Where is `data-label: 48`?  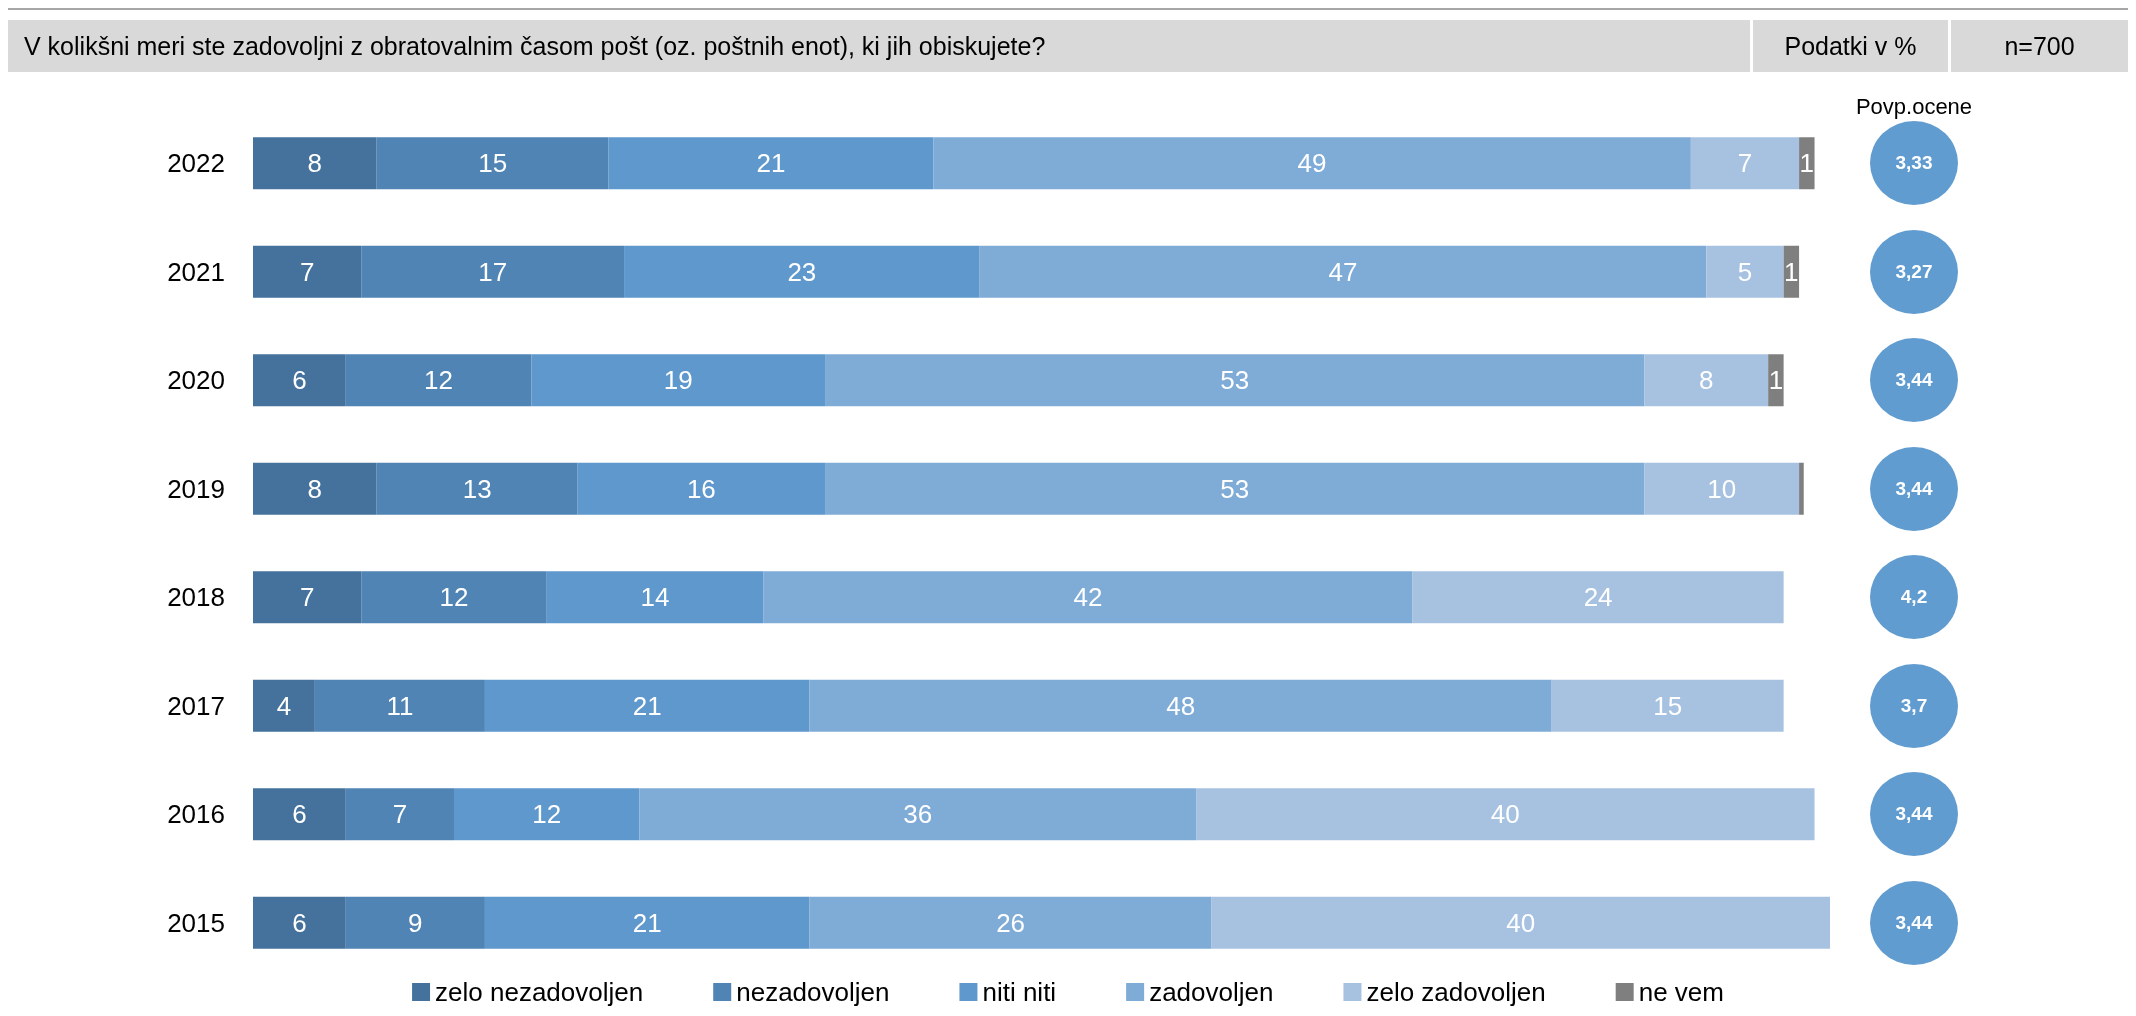
data-label: 48 is located at coordinates (1181, 705).